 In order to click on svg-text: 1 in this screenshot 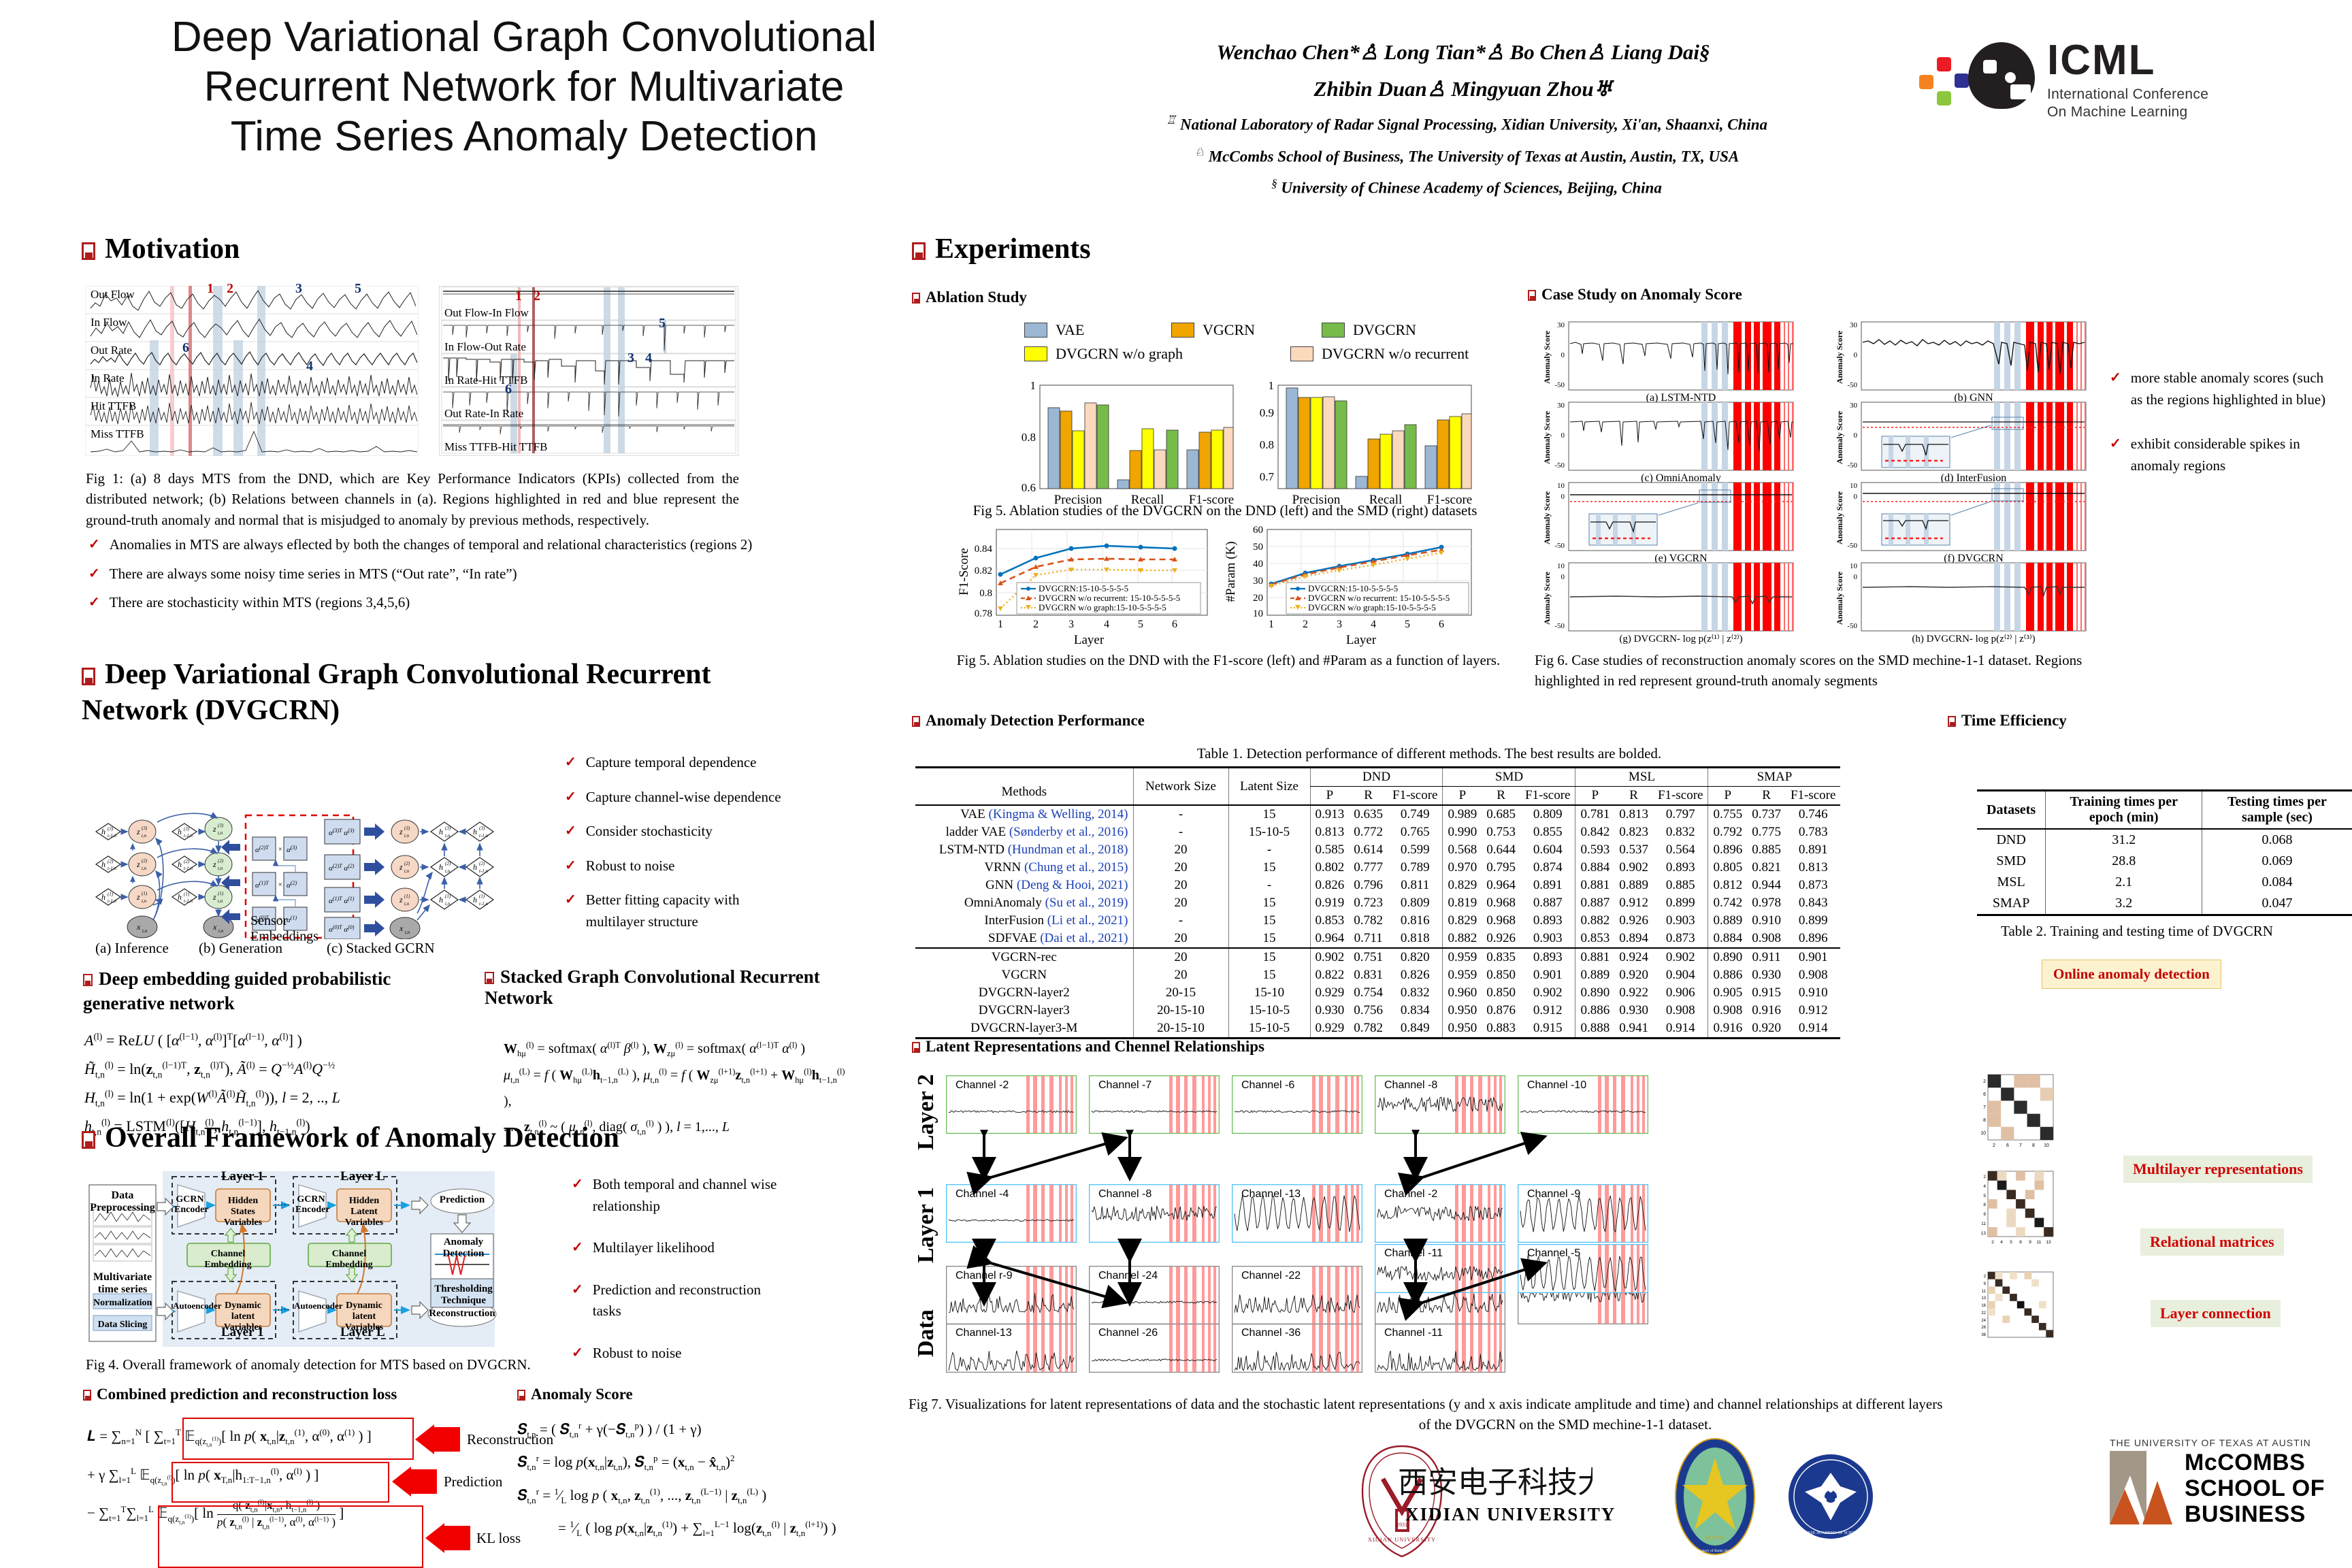, I will do `click(1000, 625)`.